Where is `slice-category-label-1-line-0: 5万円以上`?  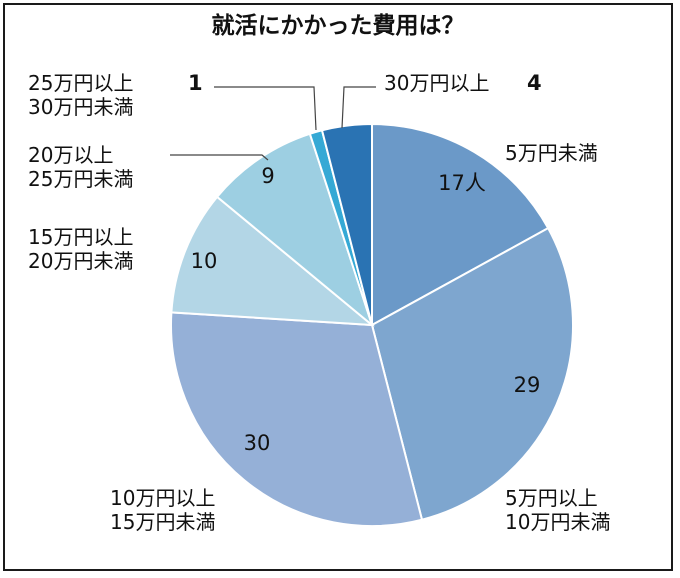
slice-category-label-1-line-0: 5万円以上 is located at coordinates (551, 498).